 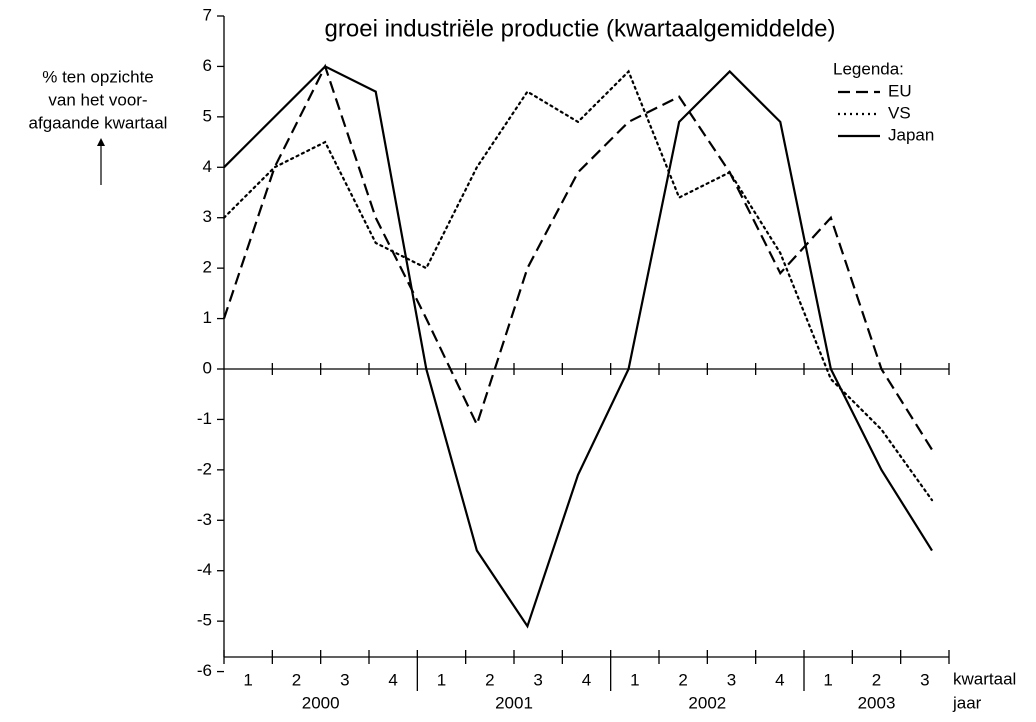 What do you see at coordinates (207, 216) in the screenshot?
I see `y-tick-label: 3` at bounding box center [207, 216].